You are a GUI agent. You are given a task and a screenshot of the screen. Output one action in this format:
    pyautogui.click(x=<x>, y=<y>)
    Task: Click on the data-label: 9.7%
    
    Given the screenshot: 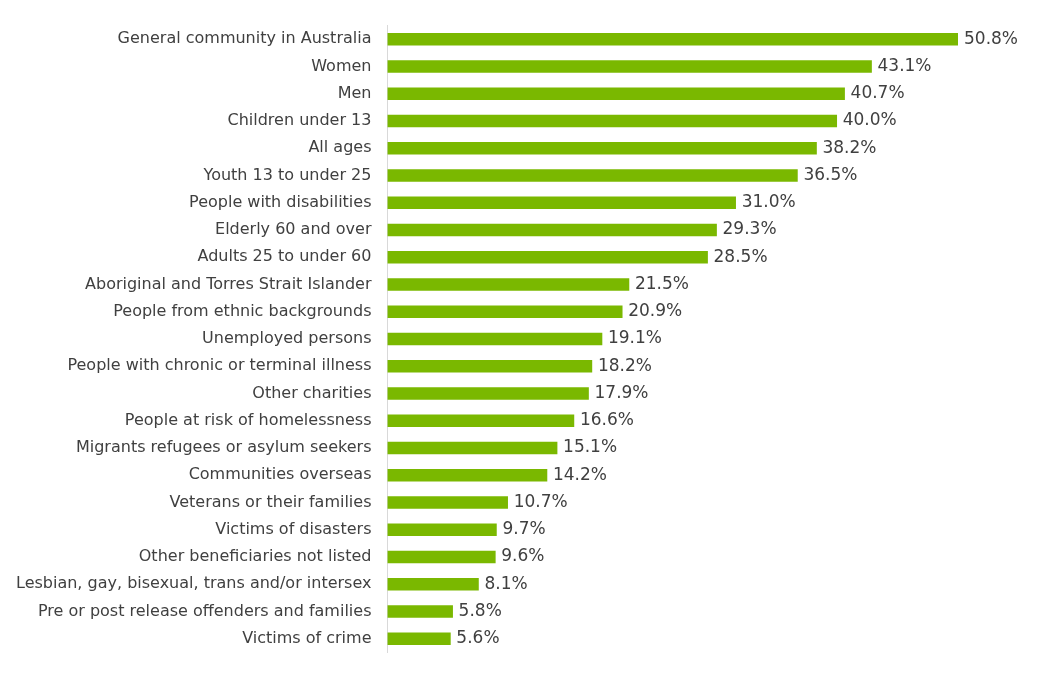 What is the action you would take?
    pyautogui.click(x=524, y=528)
    